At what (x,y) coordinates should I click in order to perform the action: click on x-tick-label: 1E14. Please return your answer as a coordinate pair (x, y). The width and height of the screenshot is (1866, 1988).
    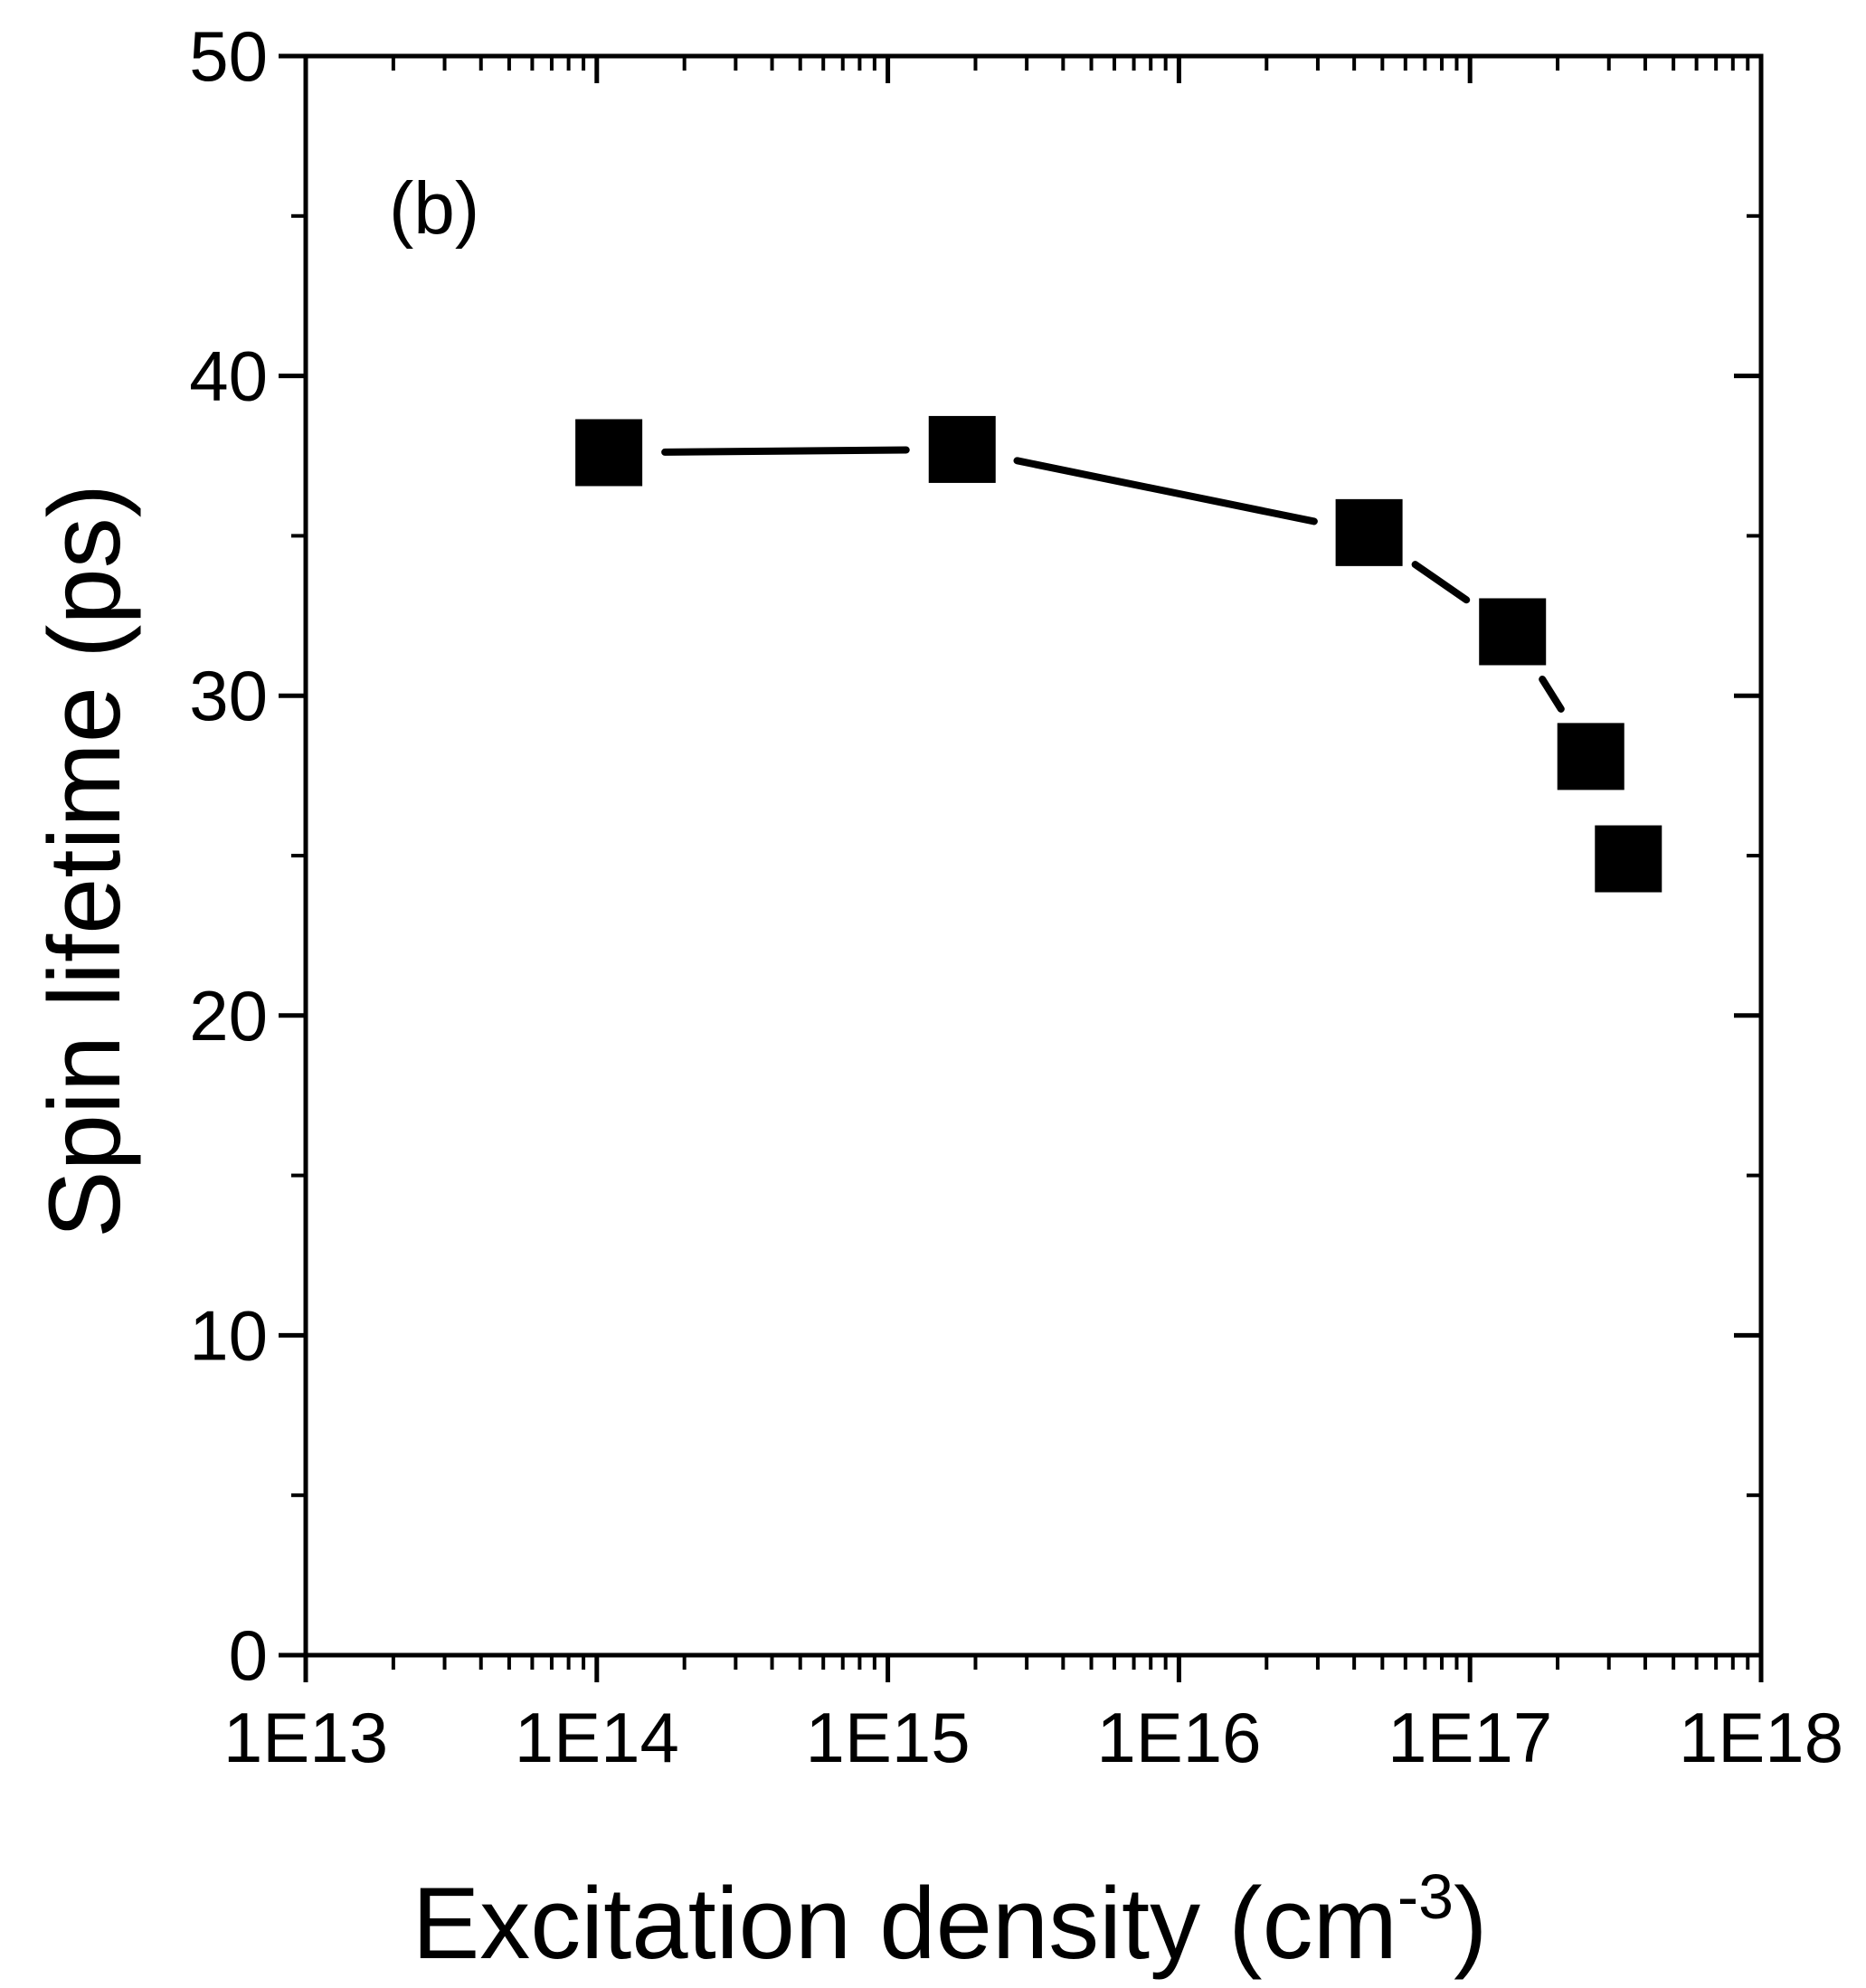
    Looking at the image, I should click on (597, 1738).